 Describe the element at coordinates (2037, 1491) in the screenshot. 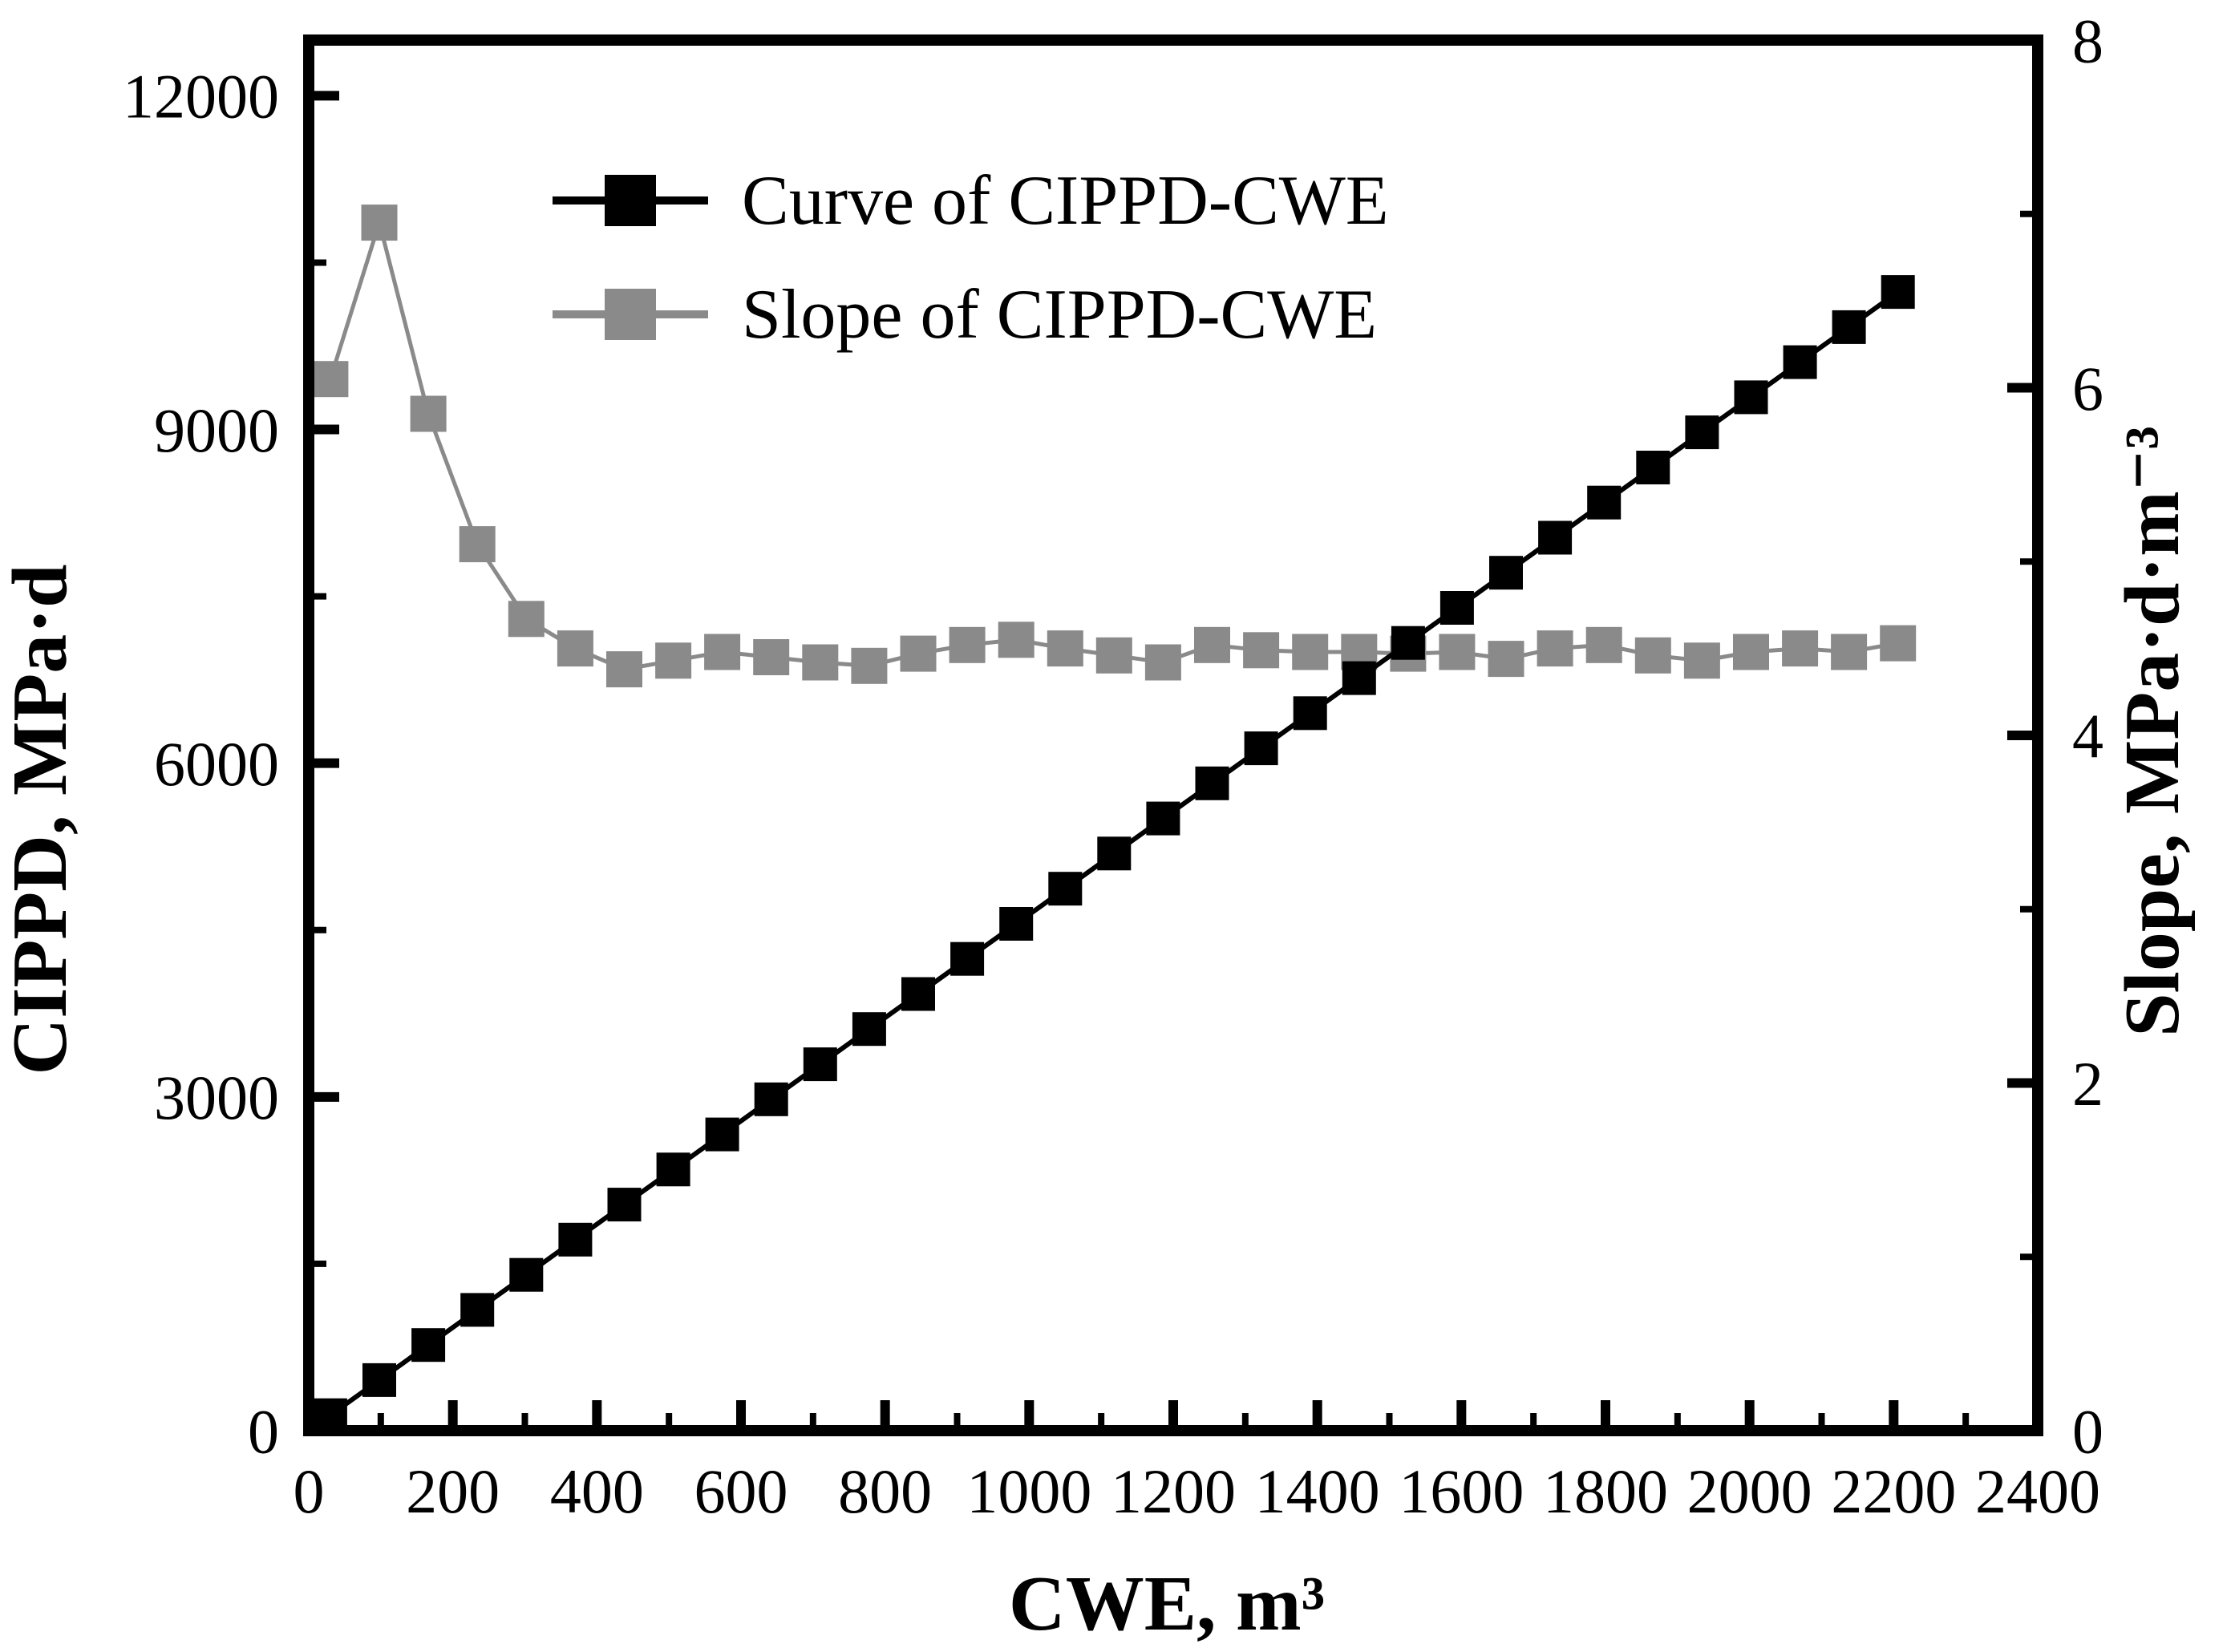

I see `x-tick-label: 2400` at that location.